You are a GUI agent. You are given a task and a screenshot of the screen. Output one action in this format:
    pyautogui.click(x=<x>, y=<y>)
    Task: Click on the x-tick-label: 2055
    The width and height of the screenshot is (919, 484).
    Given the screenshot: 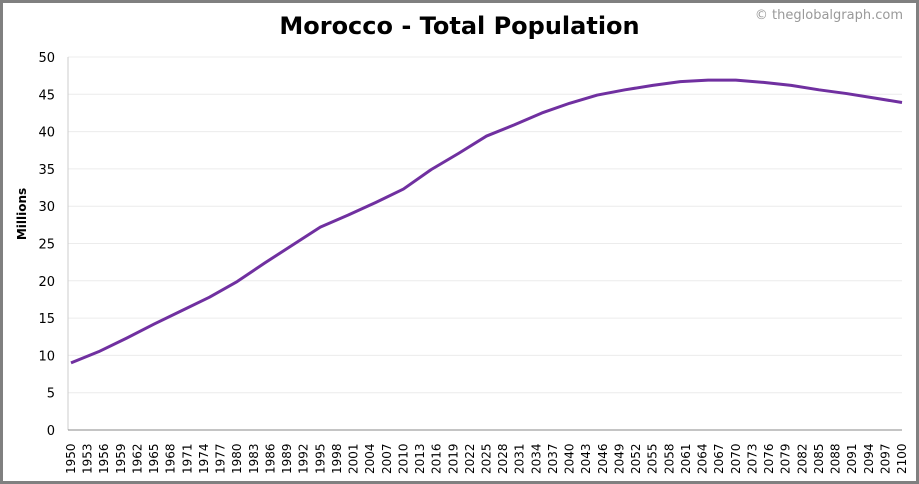 What is the action you would take?
    pyautogui.click(x=653, y=458)
    